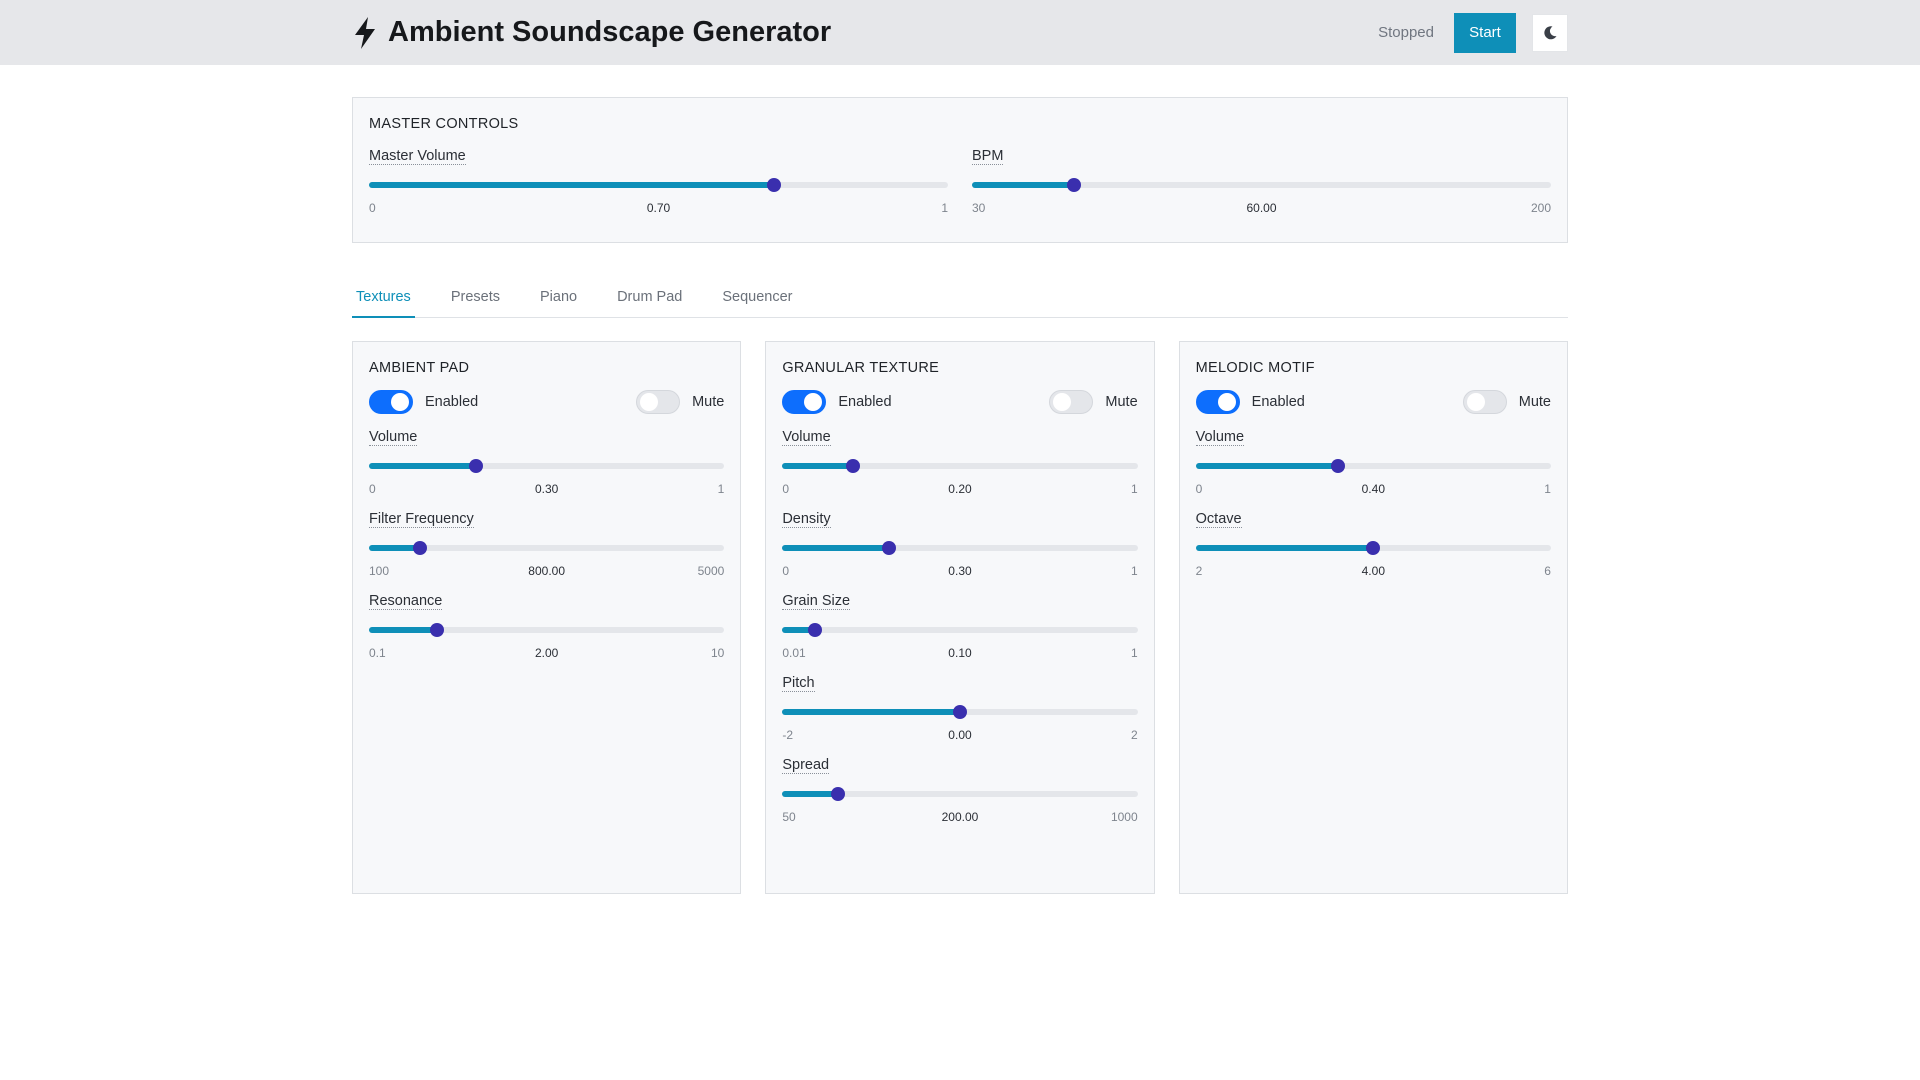 Image resolution: width=1920 pixels, height=1080 pixels. What do you see at coordinates (421, 519) in the screenshot?
I see `slider-label: Filter Frequency` at bounding box center [421, 519].